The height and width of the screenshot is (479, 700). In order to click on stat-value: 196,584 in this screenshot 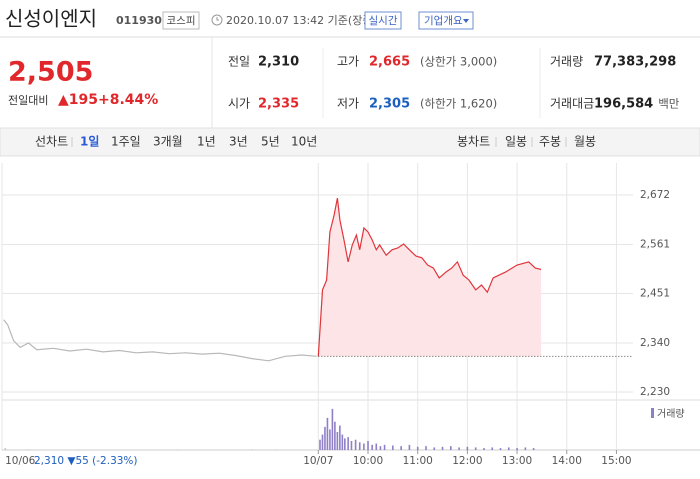, I will do `click(623, 104)`.